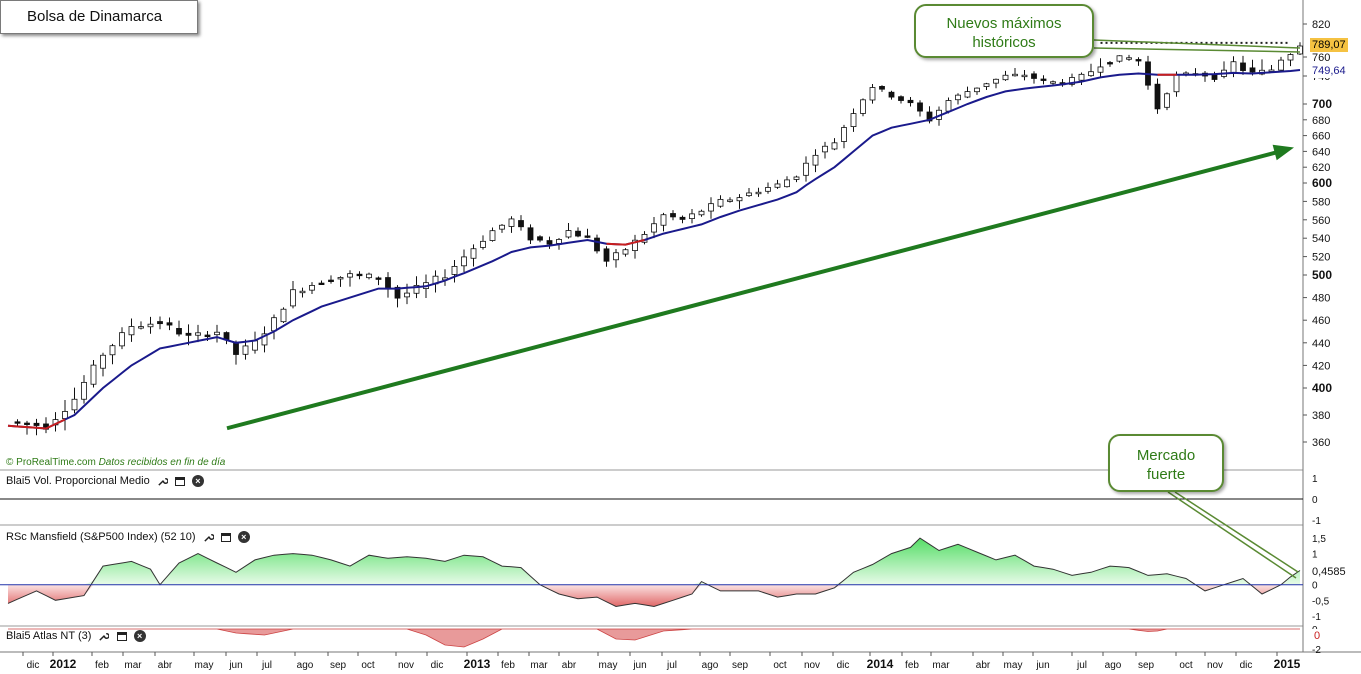 The width and height of the screenshot is (1361, 674). Describe the element at coordinates (1321, 416) in the screenshot. I see `price-tick-label: 380` at that location.